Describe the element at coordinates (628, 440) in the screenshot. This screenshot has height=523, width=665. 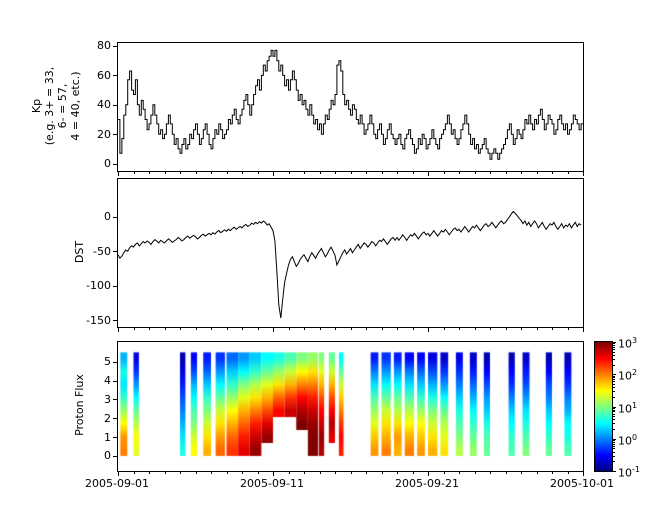
I see `colorbar-tick-label: 100` at that location.